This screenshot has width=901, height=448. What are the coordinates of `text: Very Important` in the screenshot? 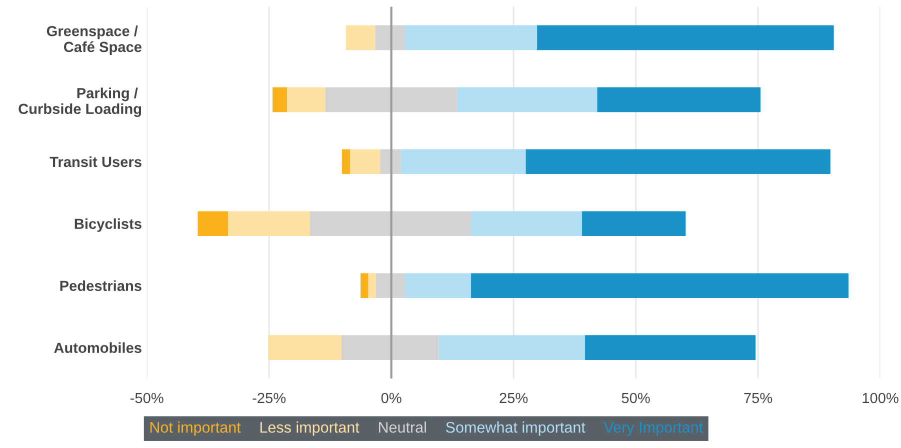 It's located at (653, 429).